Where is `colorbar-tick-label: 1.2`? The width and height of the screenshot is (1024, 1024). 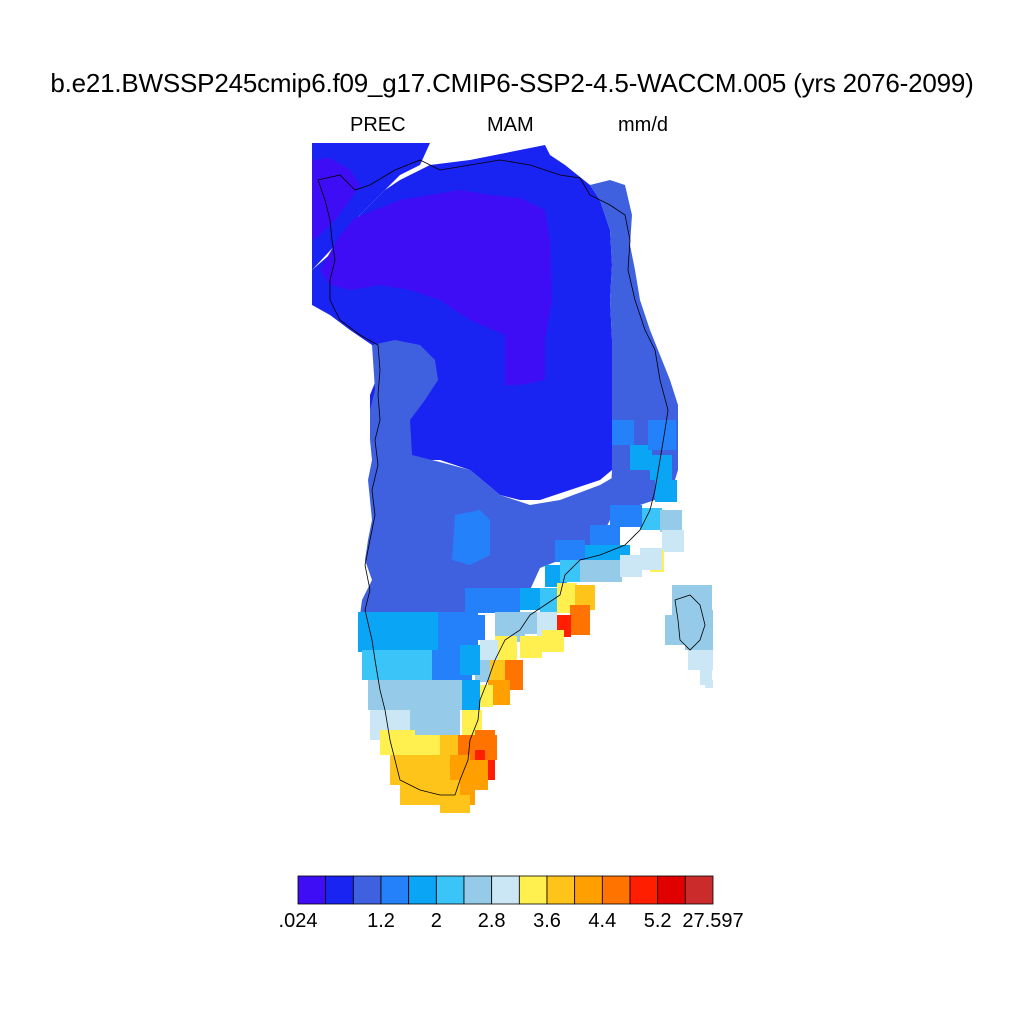
colorbar-tick-label: 1.2 is located at coordinates (381, 921).